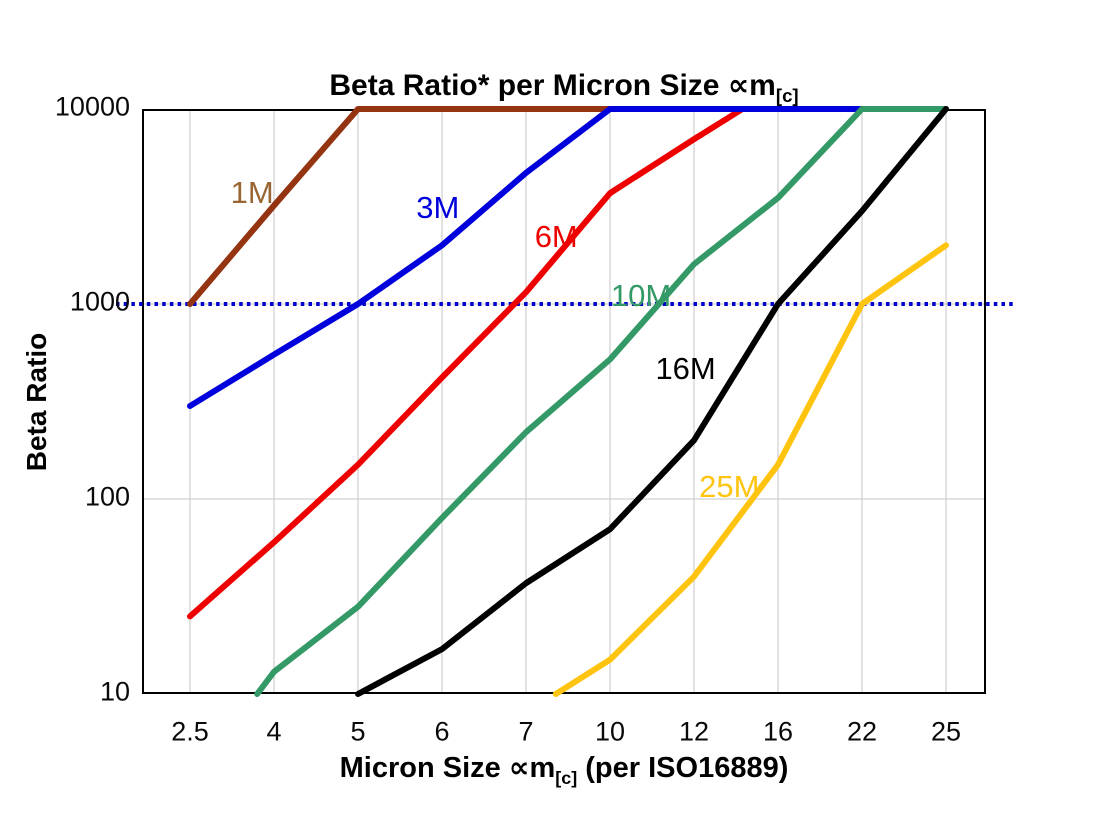  Describe the element at coordinates (610, 731) in the screenshot. I see `x-tick-label-10: 10` at that location.